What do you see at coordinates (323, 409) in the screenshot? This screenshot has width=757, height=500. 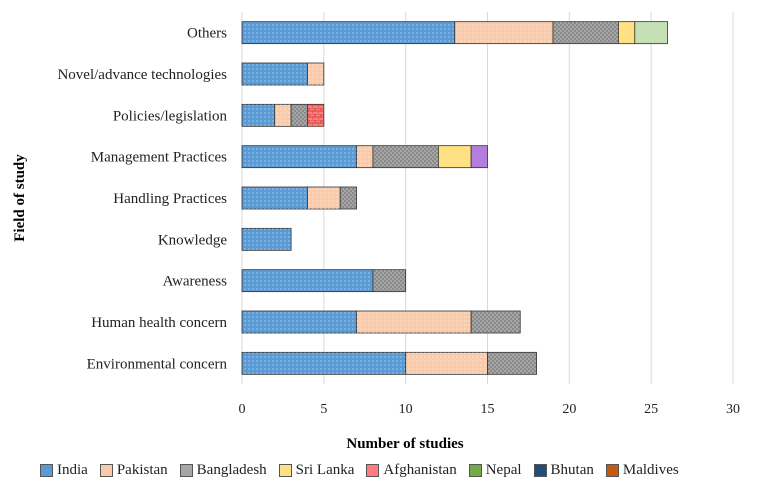 I see `x-tick-label: 5` at bounding box center [323, 409].